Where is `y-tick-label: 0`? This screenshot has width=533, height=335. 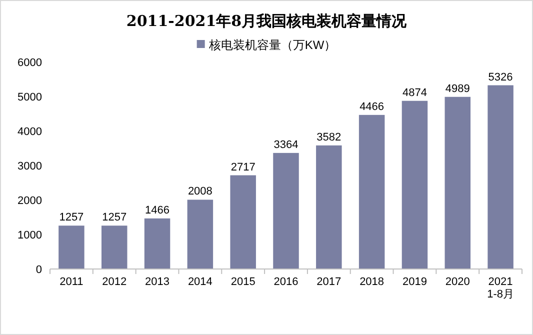 y-tick-label: 0 is located at coordinates (39, 270).